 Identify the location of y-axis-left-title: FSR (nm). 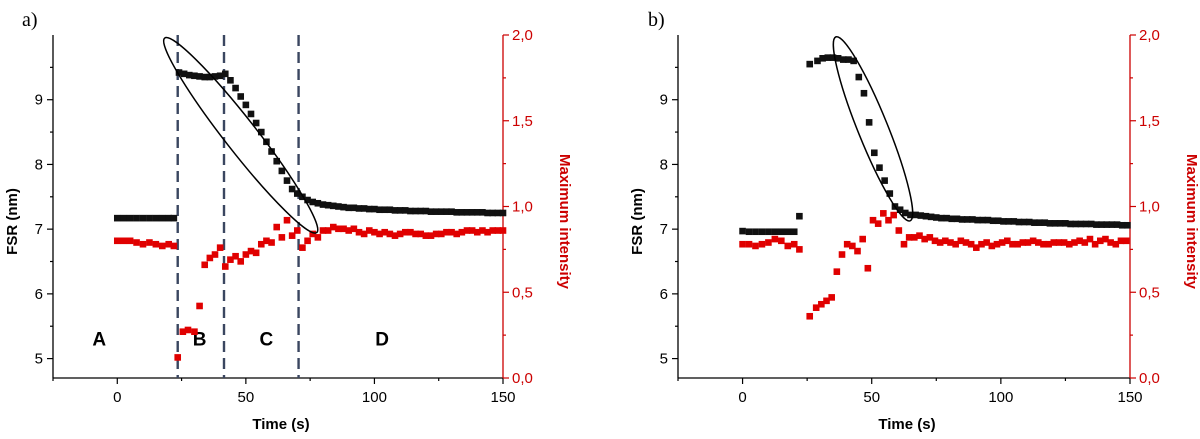
(12, 221).